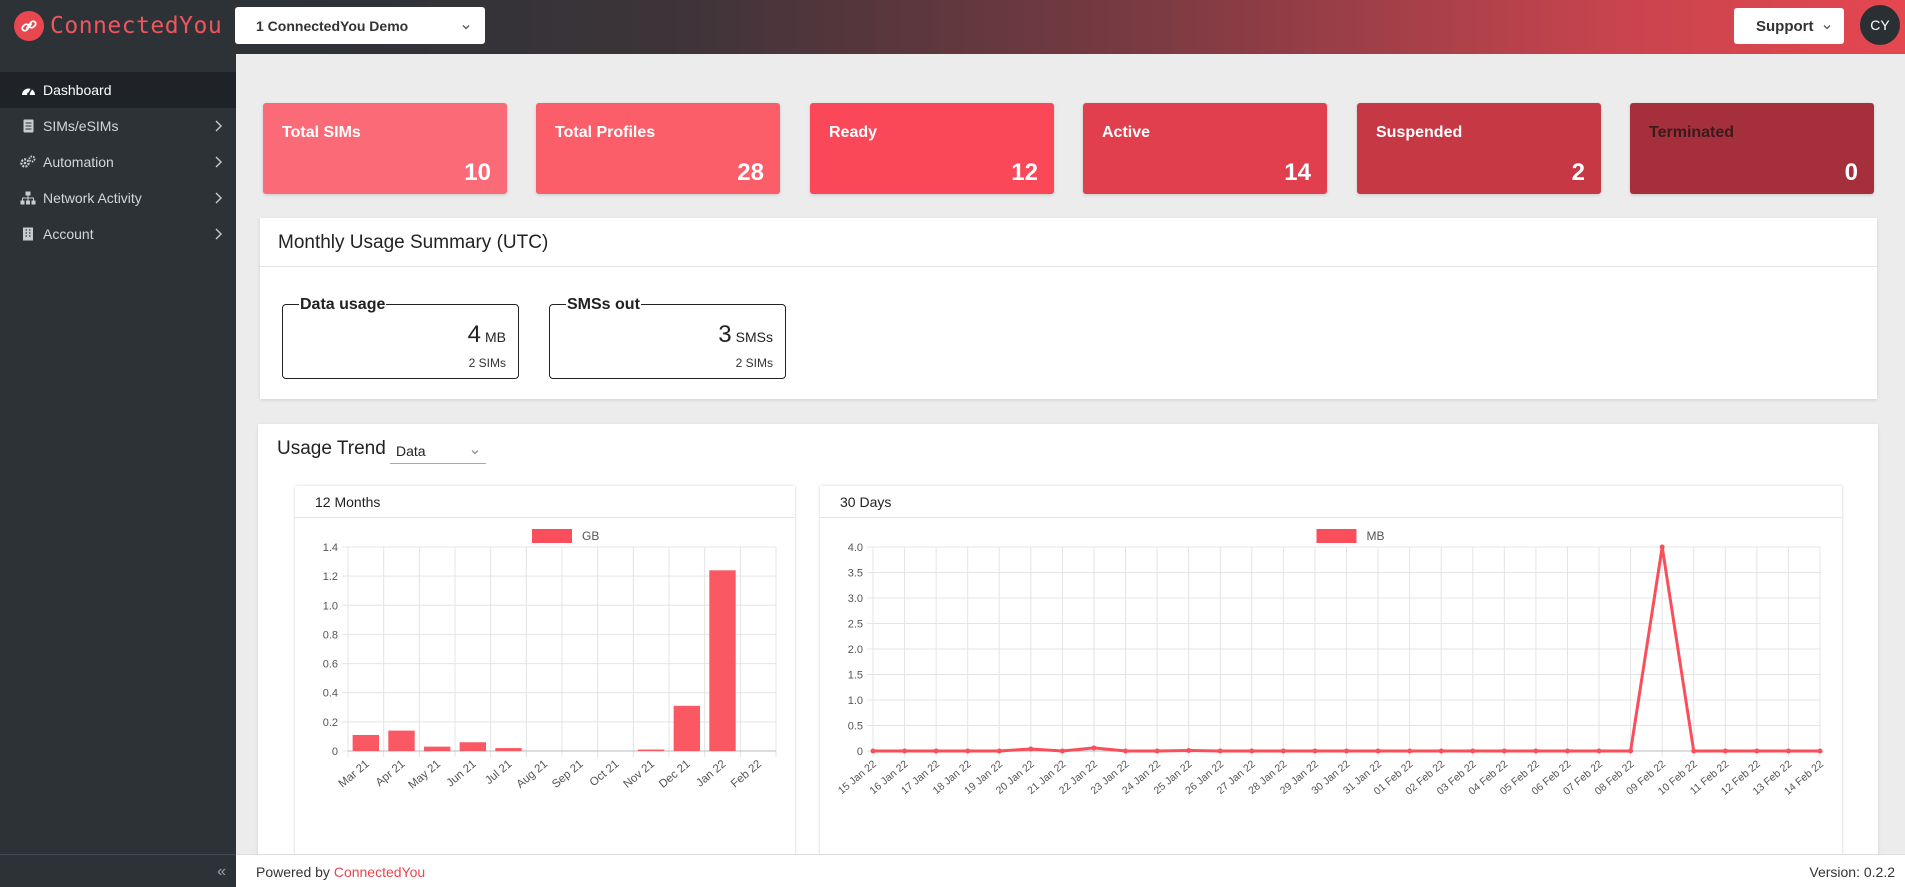 The image size is (1905, 887). I want to click on y-tick-label: 3.5, so click(855, 574).